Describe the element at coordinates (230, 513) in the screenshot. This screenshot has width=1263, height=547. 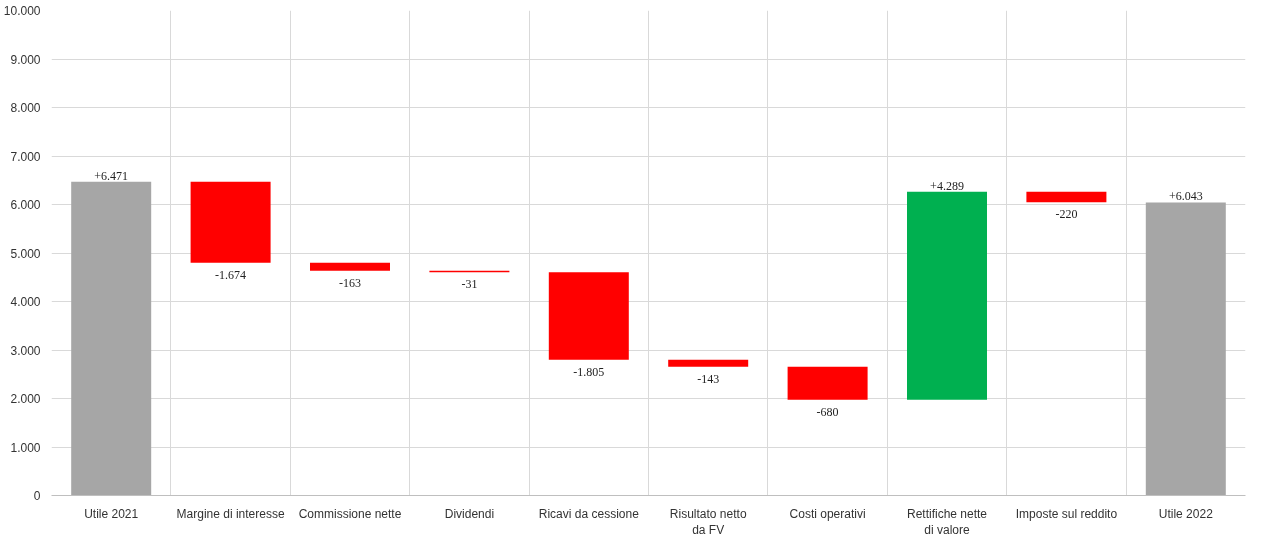
I see `x-tick-label: Margine di interesse` at that location.